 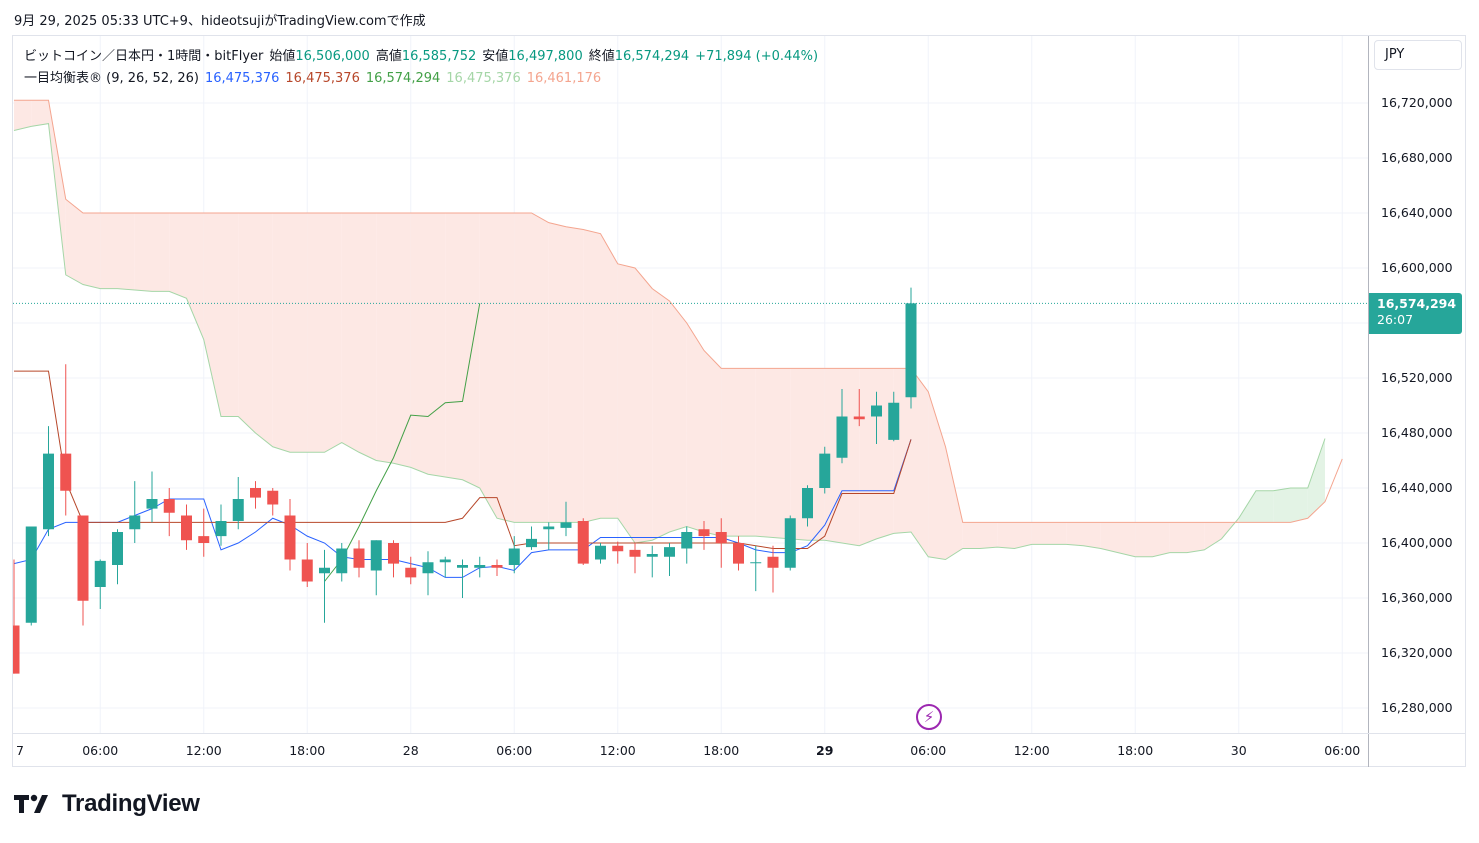 I want to click on chikou-value: 16,574,294, so click(x=403, y=78).